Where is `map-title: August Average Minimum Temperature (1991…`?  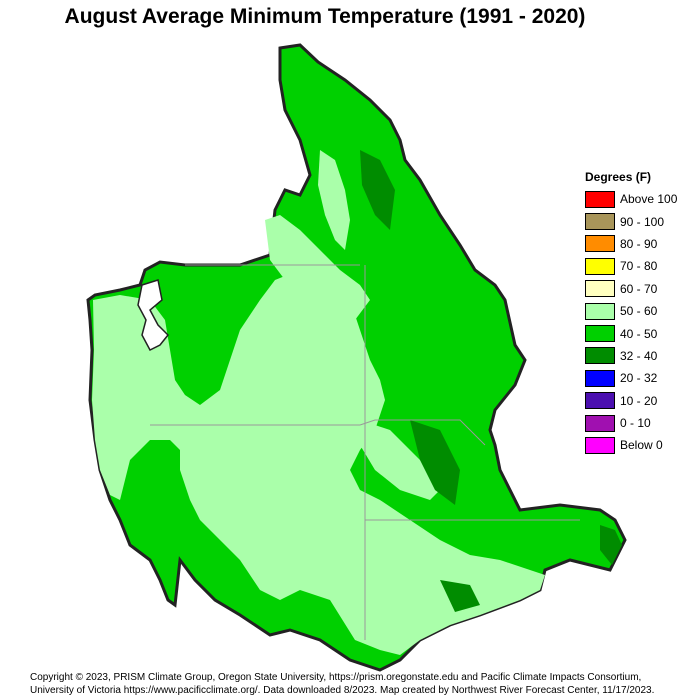 map-title: August Average Minimum Temperature (1991… is located at coordinates (325, 16).